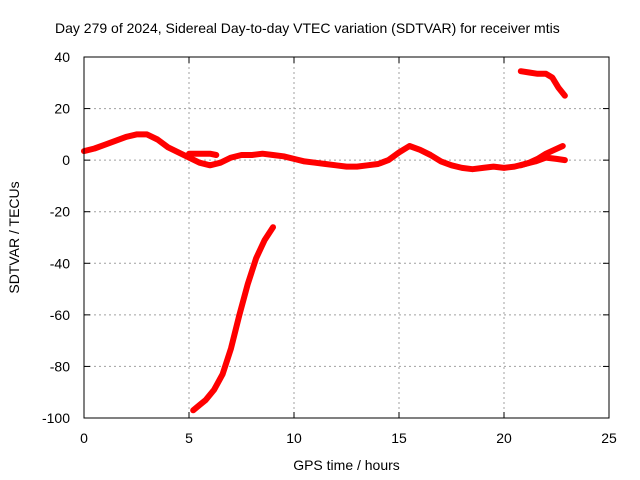  I want to click on series-tail, so click(541, 156).